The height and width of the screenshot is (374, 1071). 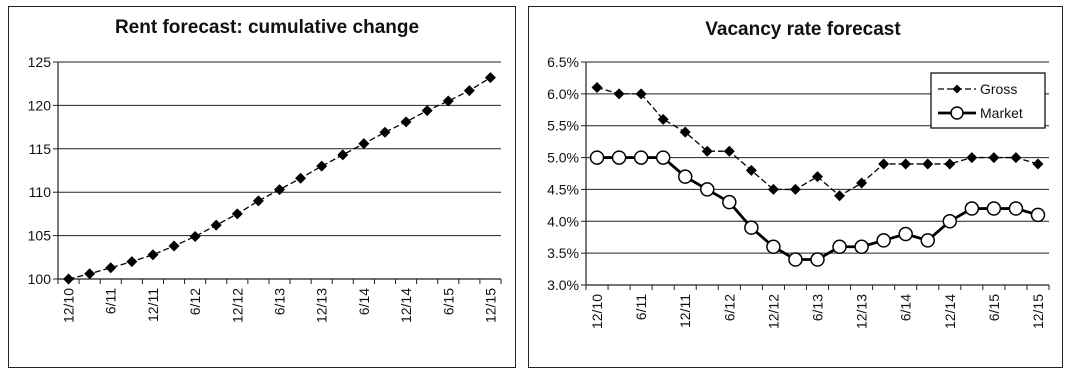 What do you see at coordinates (40, 192) in the screenshot?
I see `y-tick-label: 110` at bounding box center [40, 192].